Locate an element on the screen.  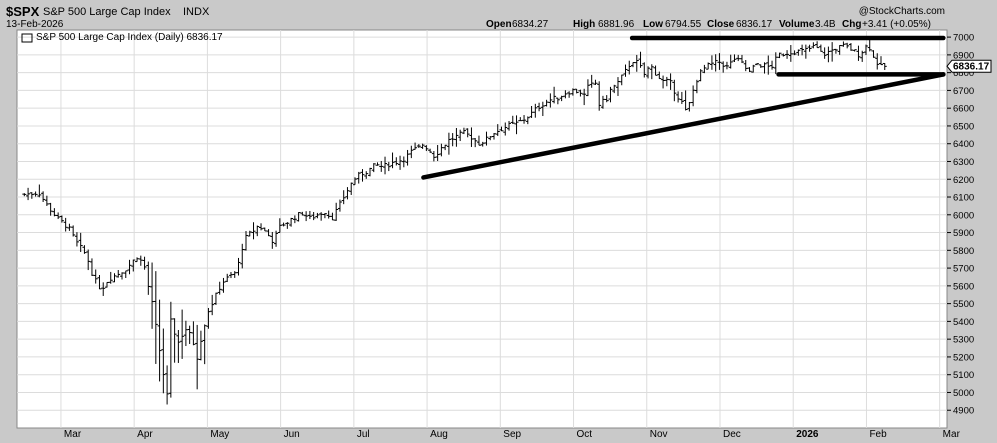
open-label: Open is located at coordinates (499, 24).